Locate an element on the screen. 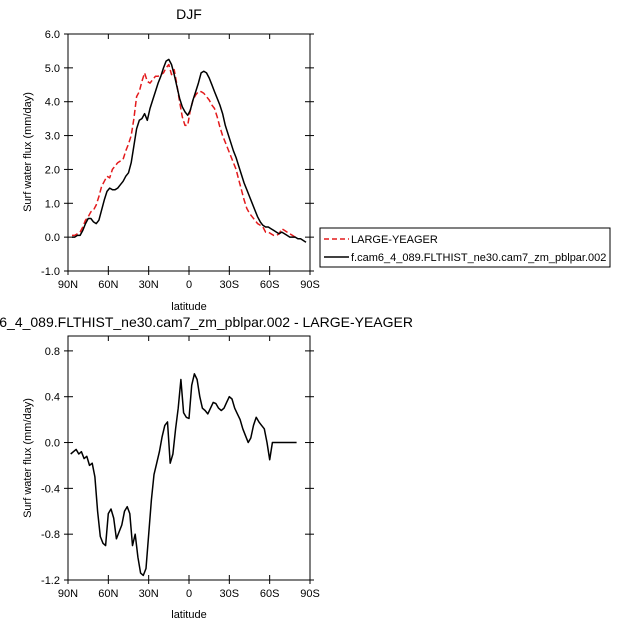  bottom-series-lines is located at coordinates (183, 475).